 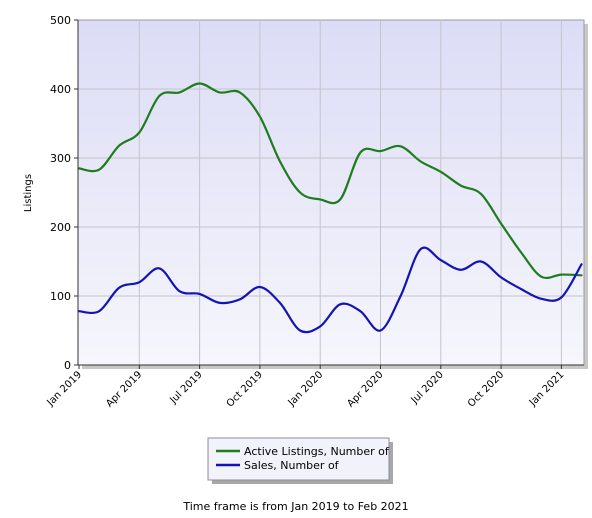 I want to click on y-tick-label: 500, so click(x=60, y=20).